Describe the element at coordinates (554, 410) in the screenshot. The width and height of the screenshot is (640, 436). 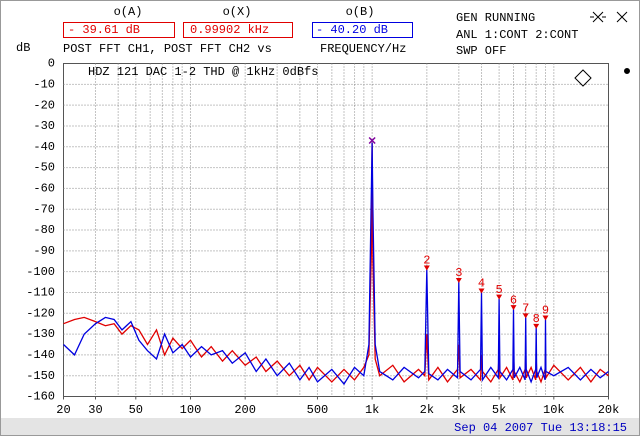
I see `x-tick-label: 10k` at that location.